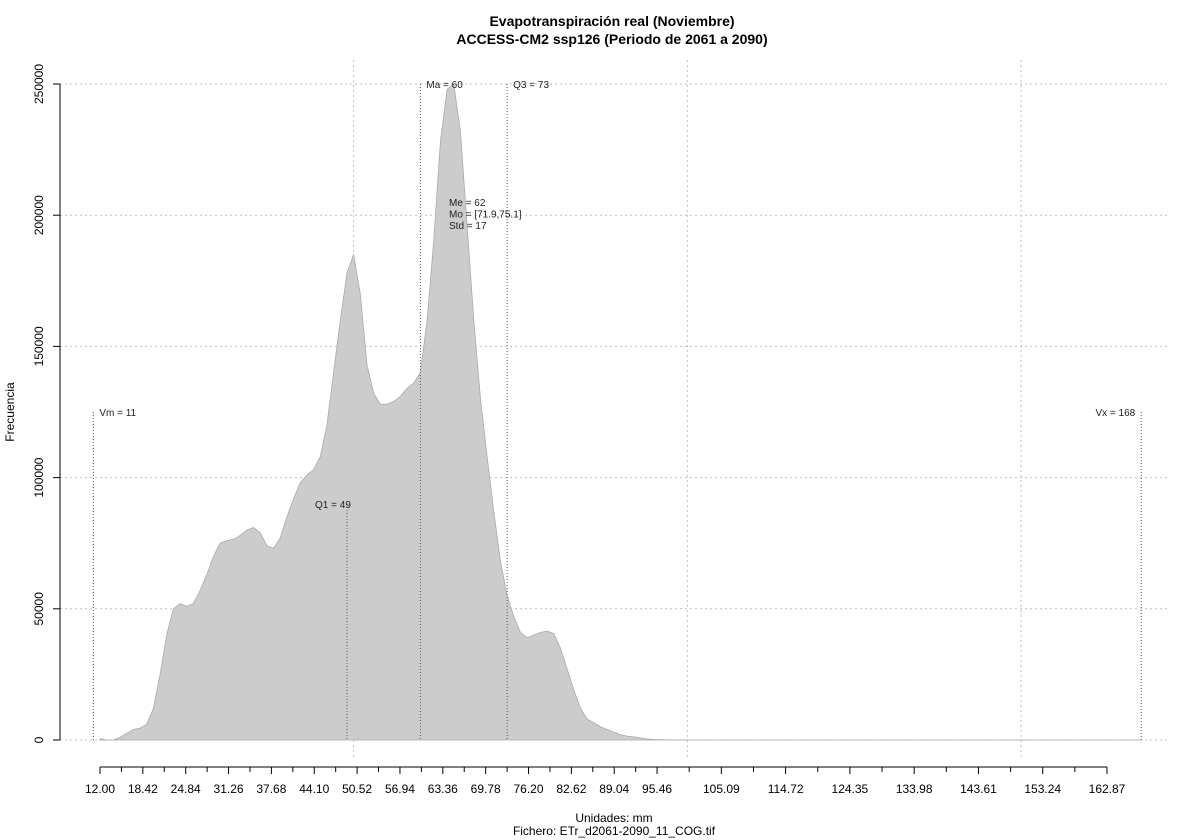  I want to click on x-tick-label: 143.61, so click(978, 789).